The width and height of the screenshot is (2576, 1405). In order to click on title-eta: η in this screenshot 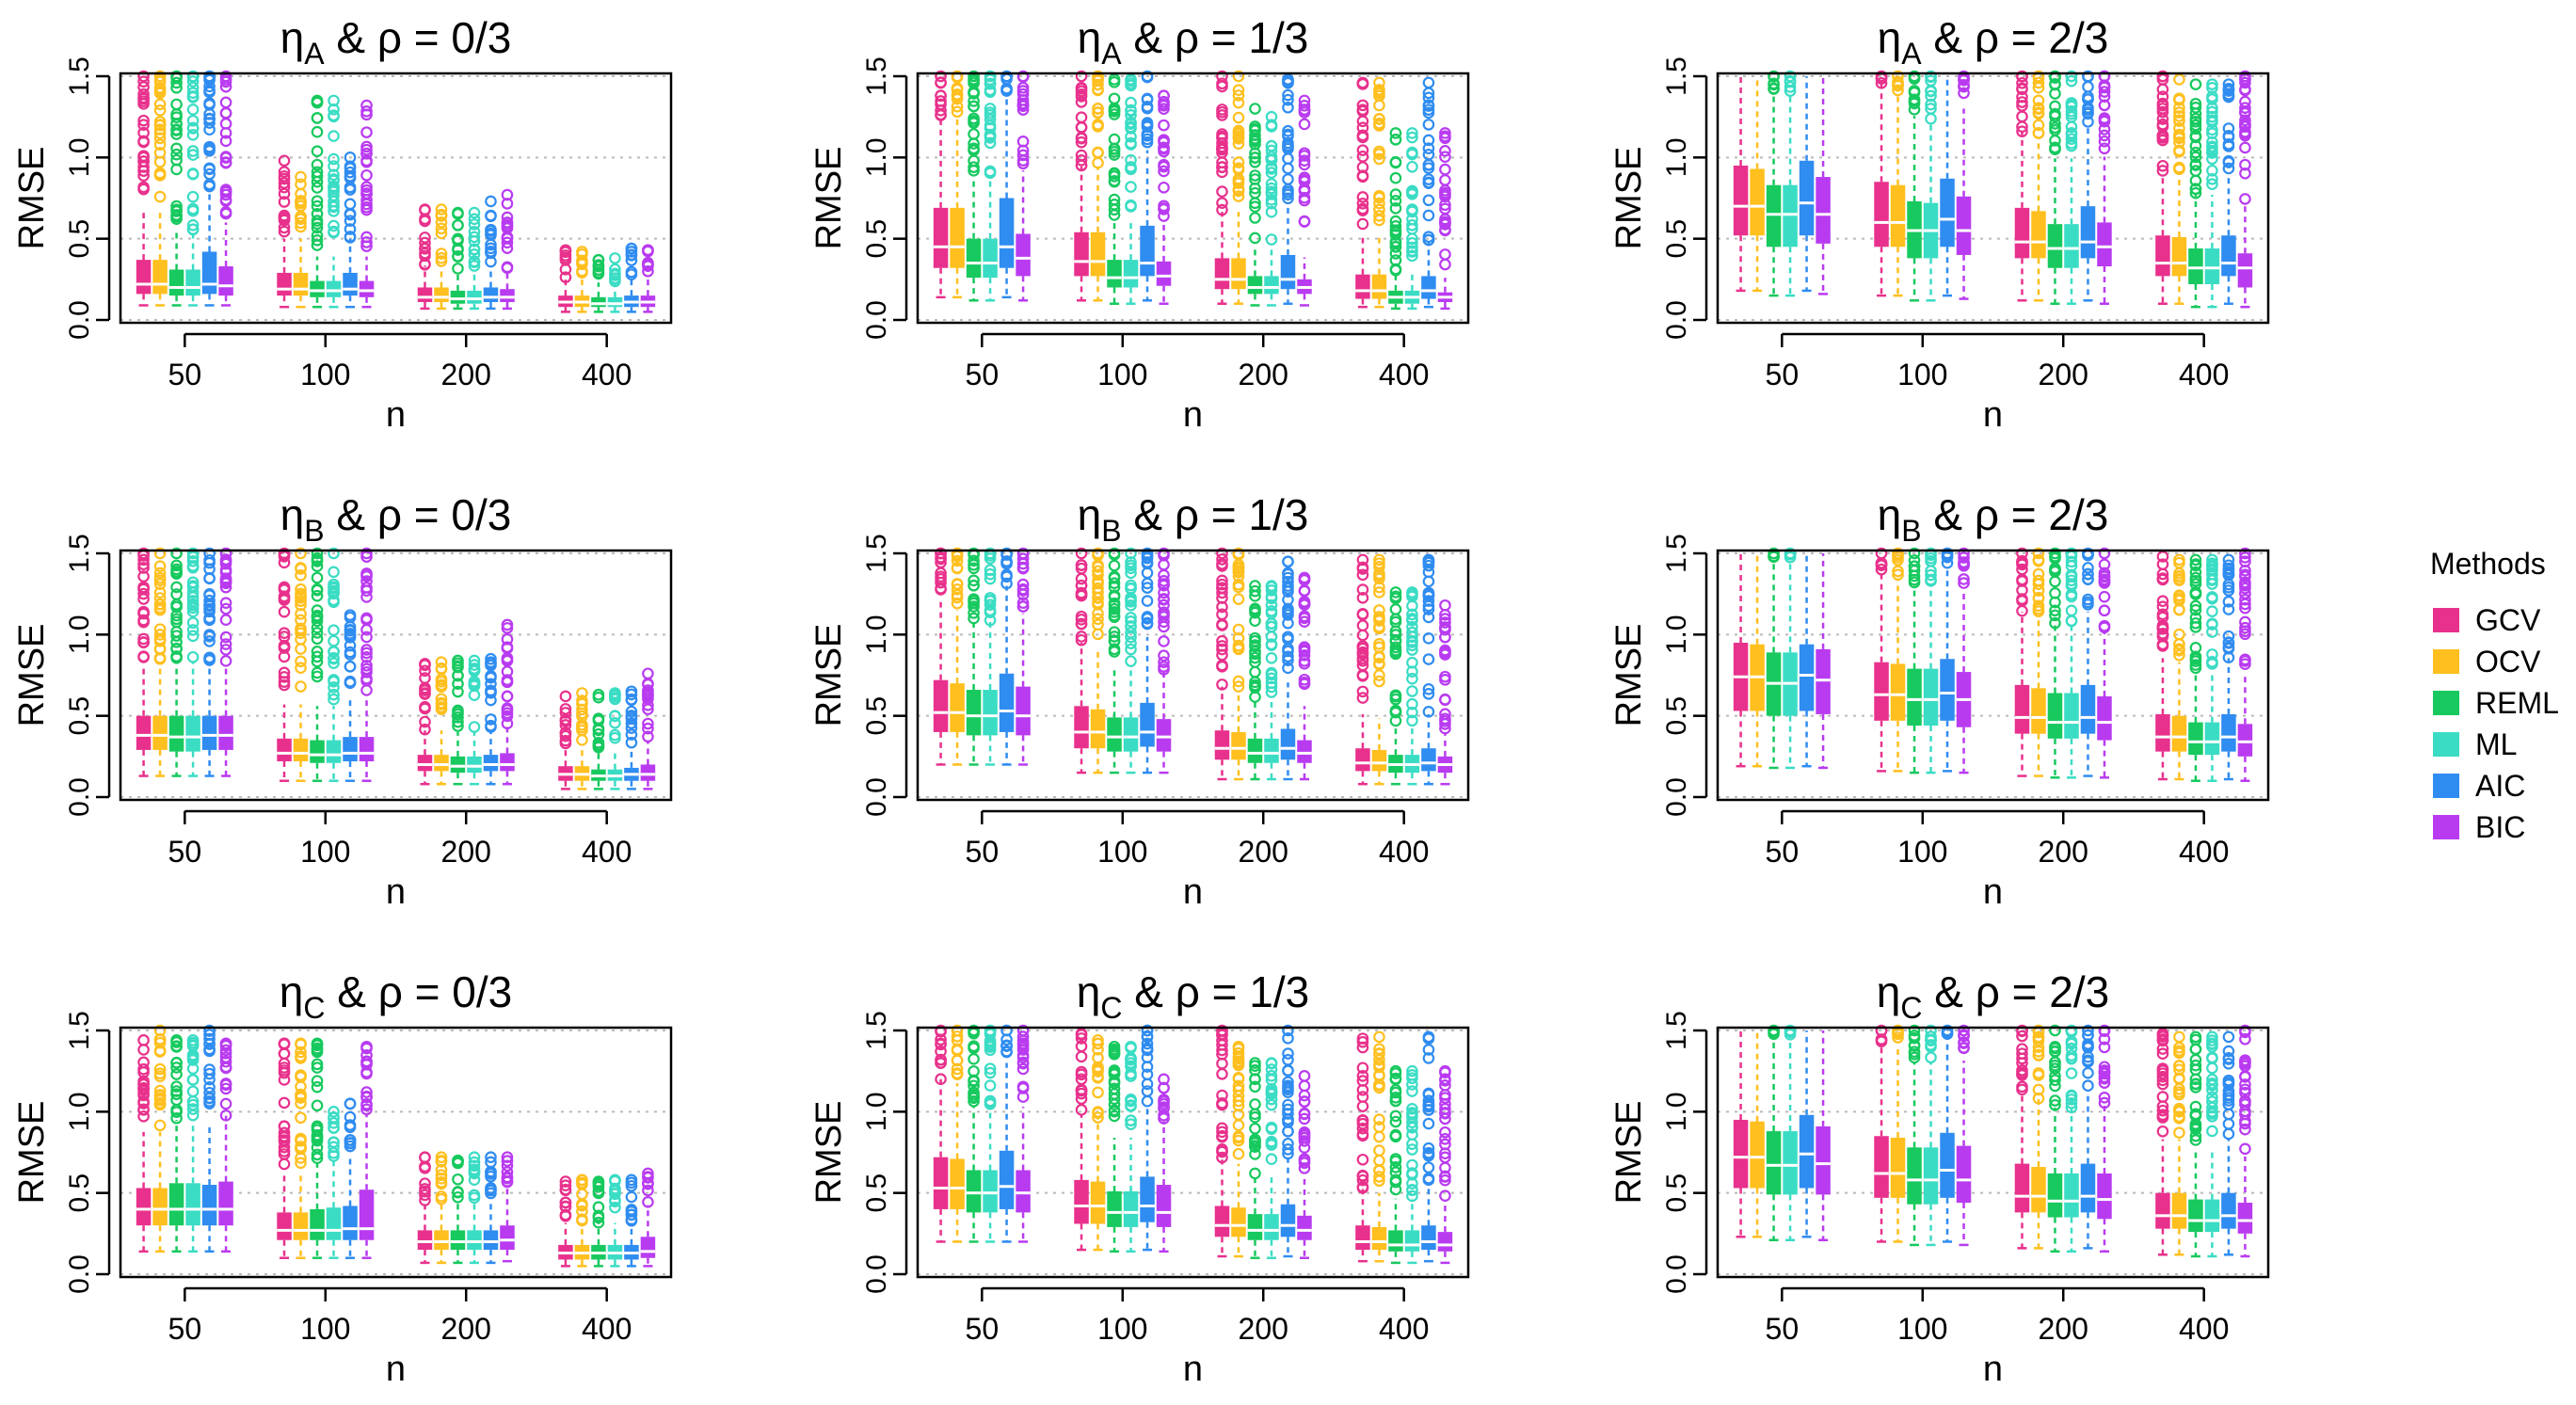, I will do `click(1090, 514)`.